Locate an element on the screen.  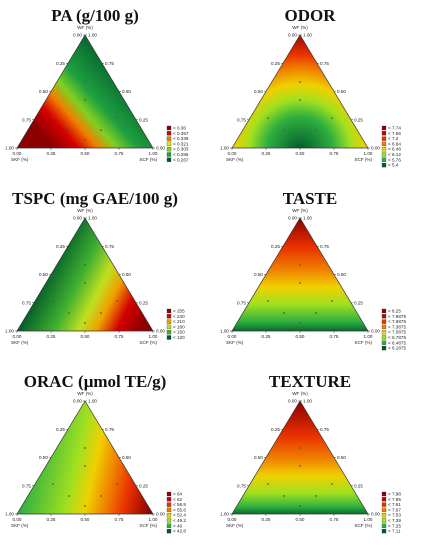
legend-label: < 0.339 is located at coordinates (181, 138).